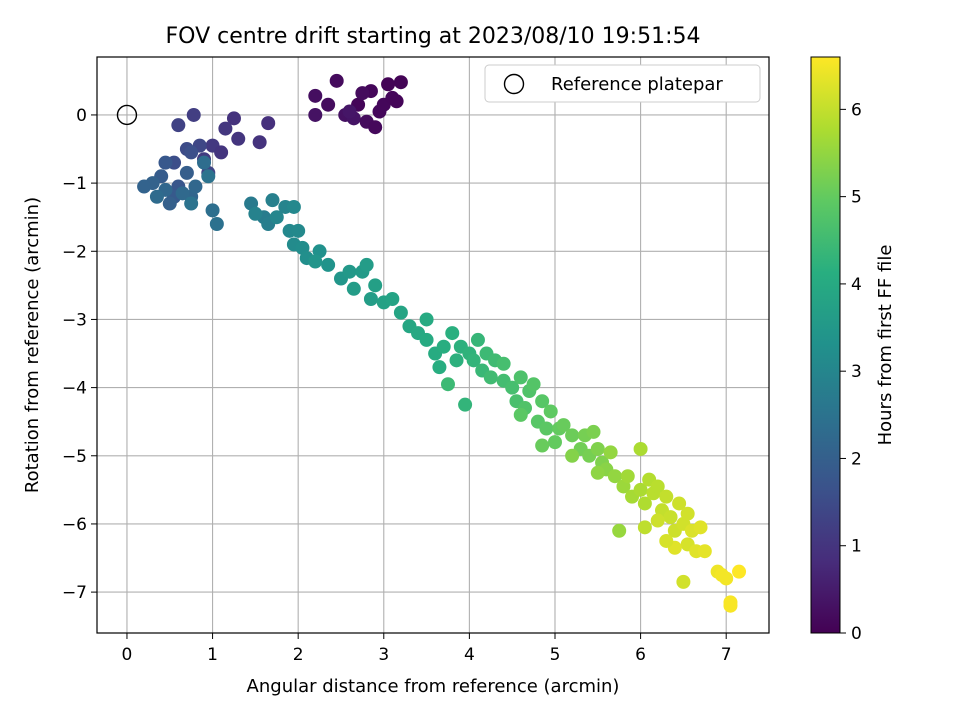 This screenshot has height=724, width=960. I want to click on y-tick-label: −3, so click(74, 320).